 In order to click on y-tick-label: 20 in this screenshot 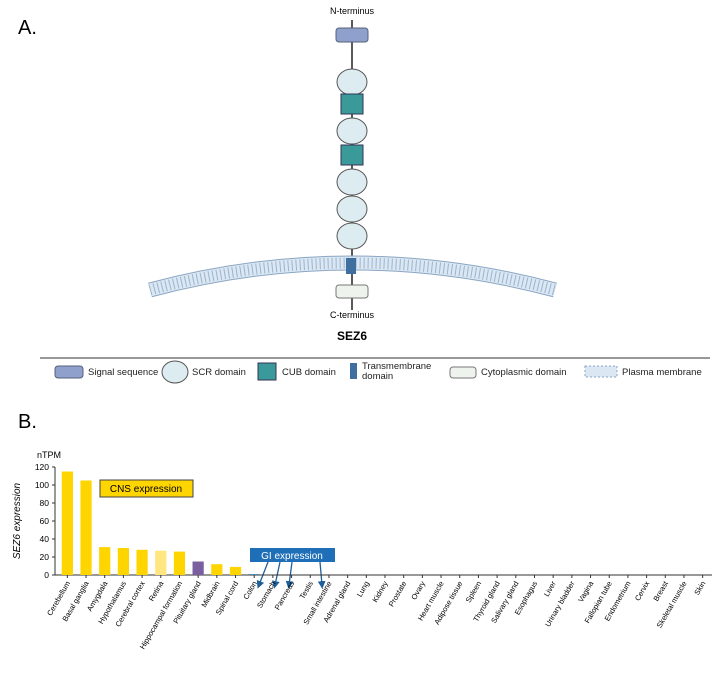, I will do `click(45, 557)`.